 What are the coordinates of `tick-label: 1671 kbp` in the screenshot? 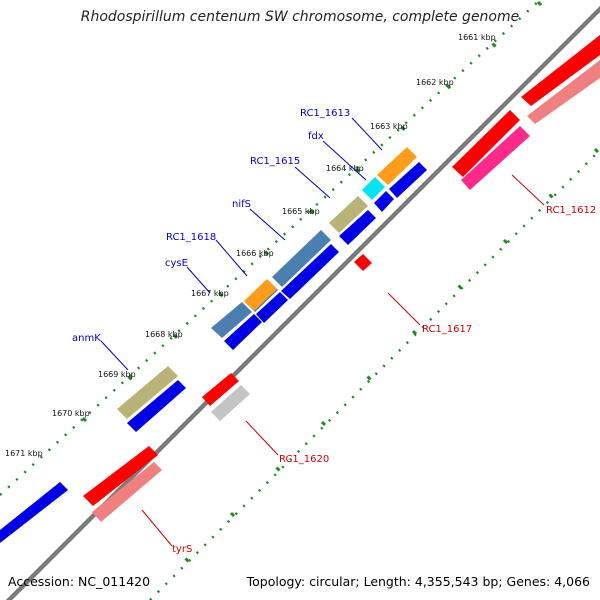 It's located at (24, 453).